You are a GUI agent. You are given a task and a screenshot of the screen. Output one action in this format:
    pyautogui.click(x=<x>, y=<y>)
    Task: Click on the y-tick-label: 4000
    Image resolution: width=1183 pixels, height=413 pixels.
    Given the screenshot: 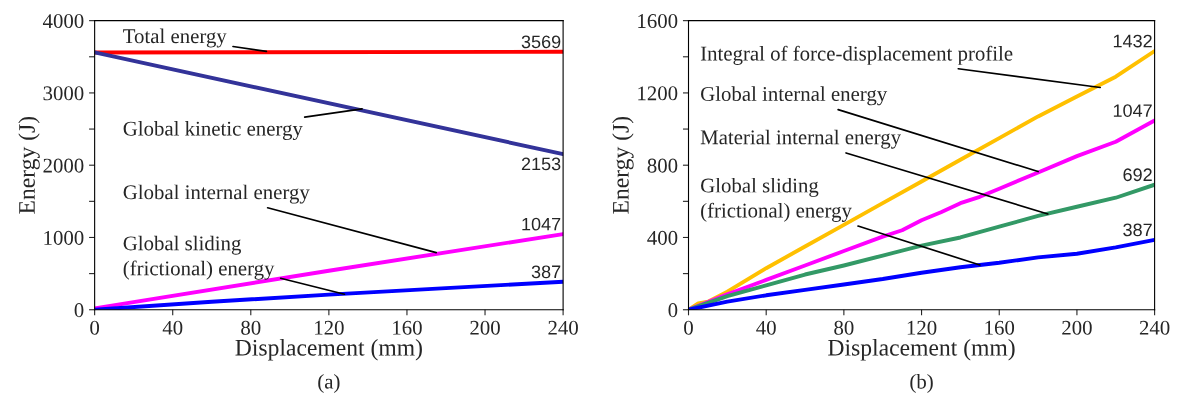 What is the action you would take?
    pyautogui.click(x=63, y=21)
    